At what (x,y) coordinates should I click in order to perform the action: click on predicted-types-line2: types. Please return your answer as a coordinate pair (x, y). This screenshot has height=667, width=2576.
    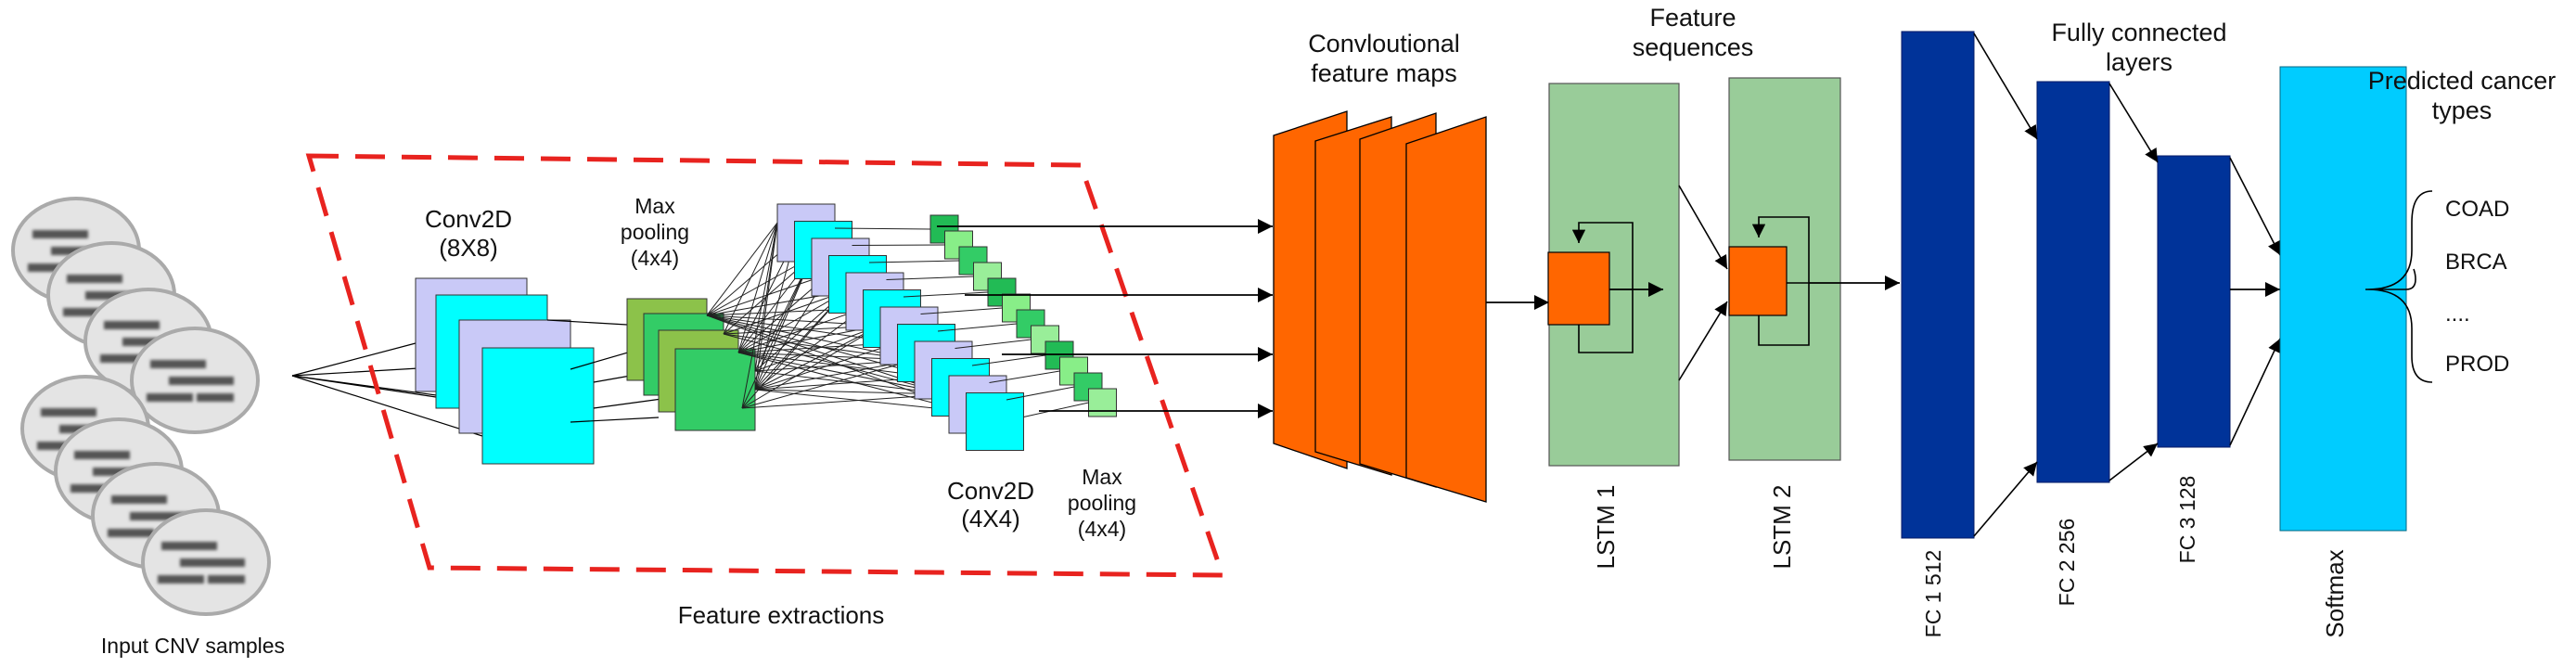
    Looking at the image, I should click on (2462, 110).